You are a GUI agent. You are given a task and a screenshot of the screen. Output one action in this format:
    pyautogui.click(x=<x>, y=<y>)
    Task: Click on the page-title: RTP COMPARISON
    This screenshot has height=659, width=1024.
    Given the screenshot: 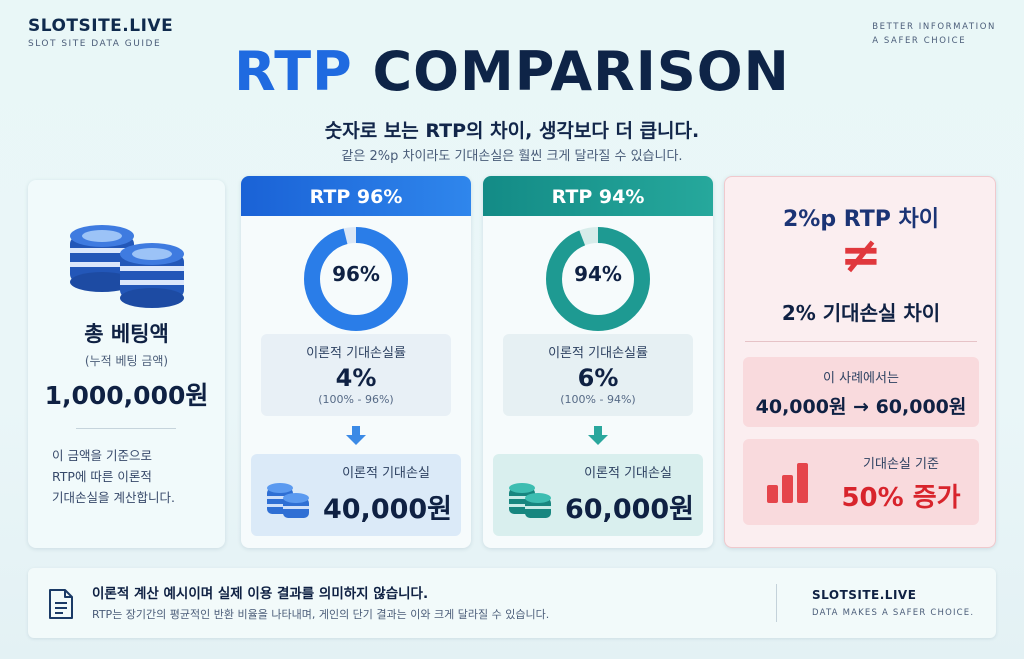 What is the action you would take?
    pyautogui.click(x=512, y=71)
    